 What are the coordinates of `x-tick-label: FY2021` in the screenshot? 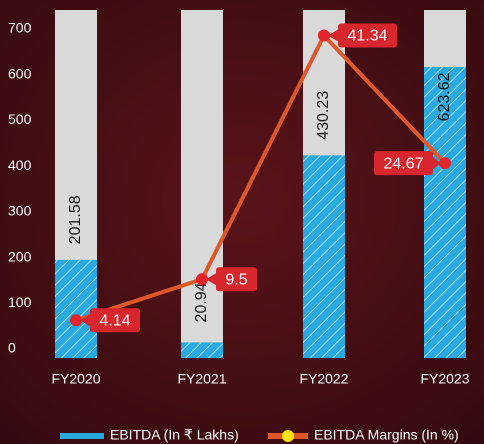 It's located at (201, 379).